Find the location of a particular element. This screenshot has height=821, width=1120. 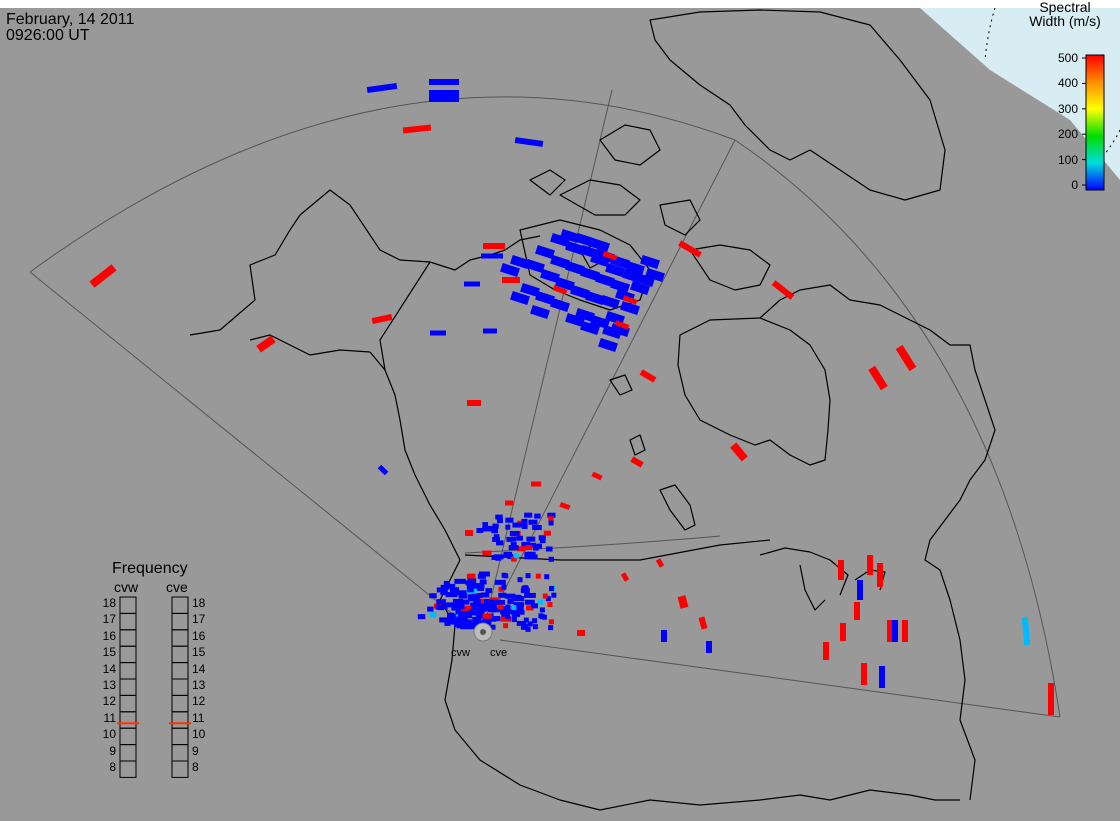

colorbar-tick-label: 100 is located at coordinates (1067, 159).